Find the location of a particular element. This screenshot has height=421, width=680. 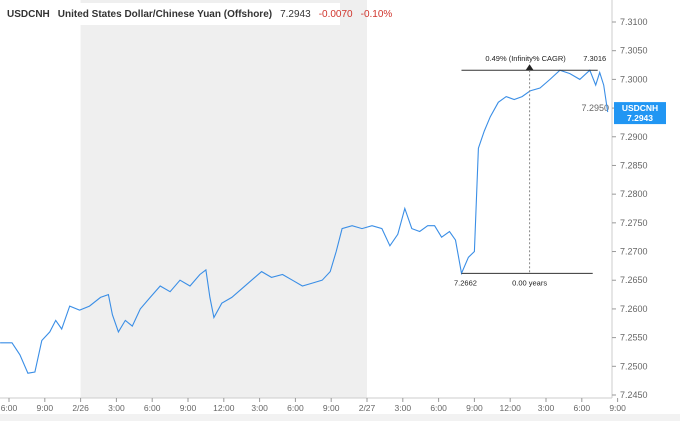

price-change-pct: -0.10% is located at coordinates (376, 14).